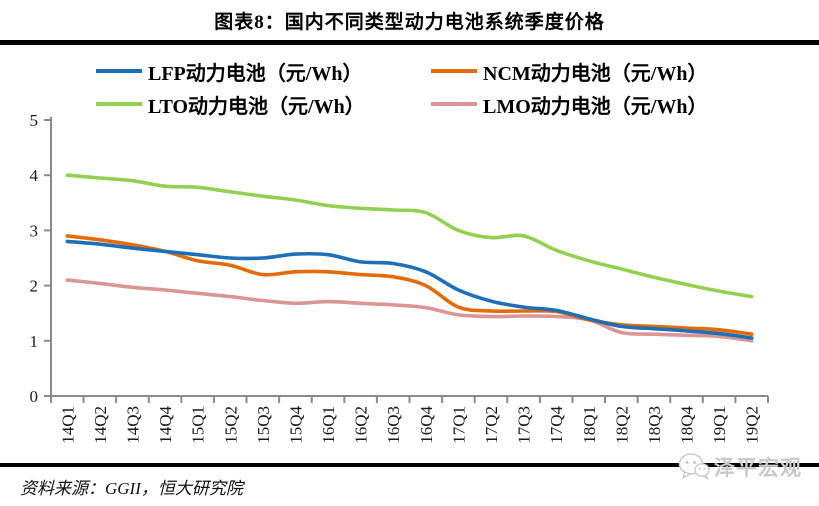 This screenshot has height=506, width=819. I want to click on ncm-line-swatch, so click(454, 71).